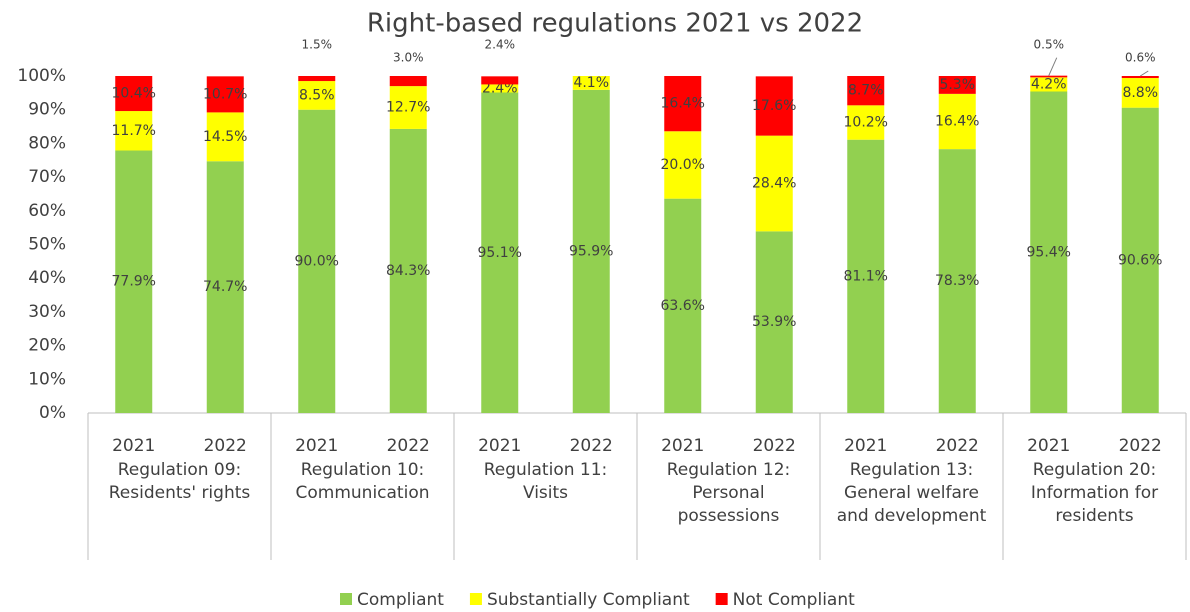 Image resolution: width=1190 pixels, height=612 pixels. Describe the element at coordinates (545, 493) in the screenshot. I see `group-label: Visits` at that location.